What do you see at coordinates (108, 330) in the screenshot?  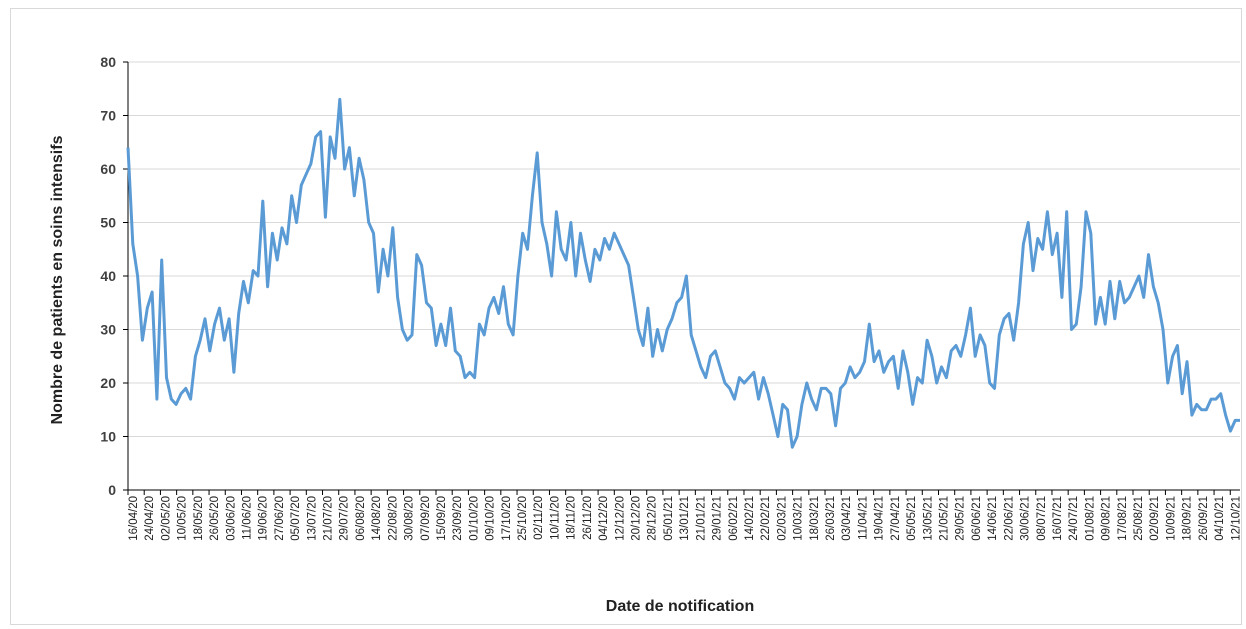 I see `y-tick-label: 30` at bounding box center [108, 330].